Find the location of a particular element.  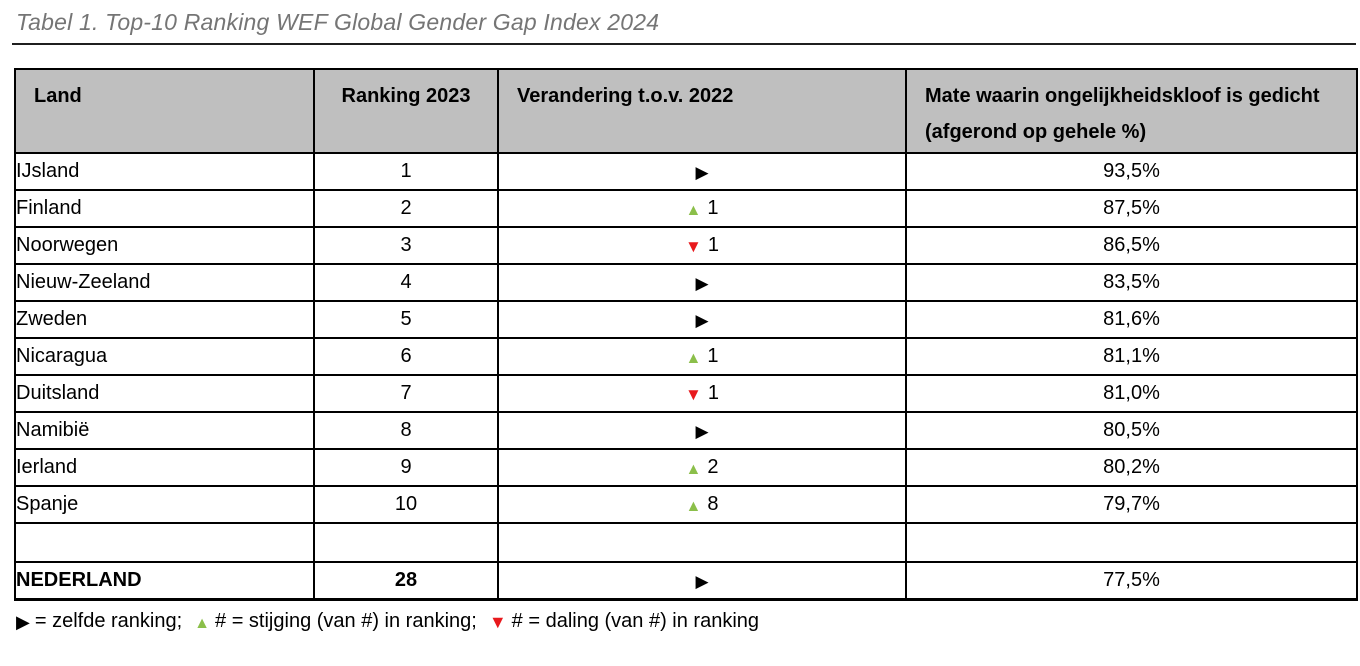

ranking-cell: 7 is located at coordinates (406, 393).